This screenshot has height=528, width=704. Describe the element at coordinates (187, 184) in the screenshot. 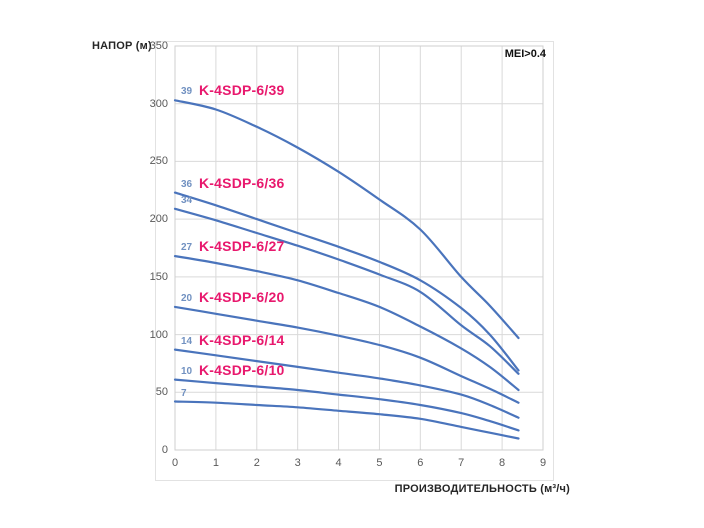

I see `series-stage-number: 36` at that location.